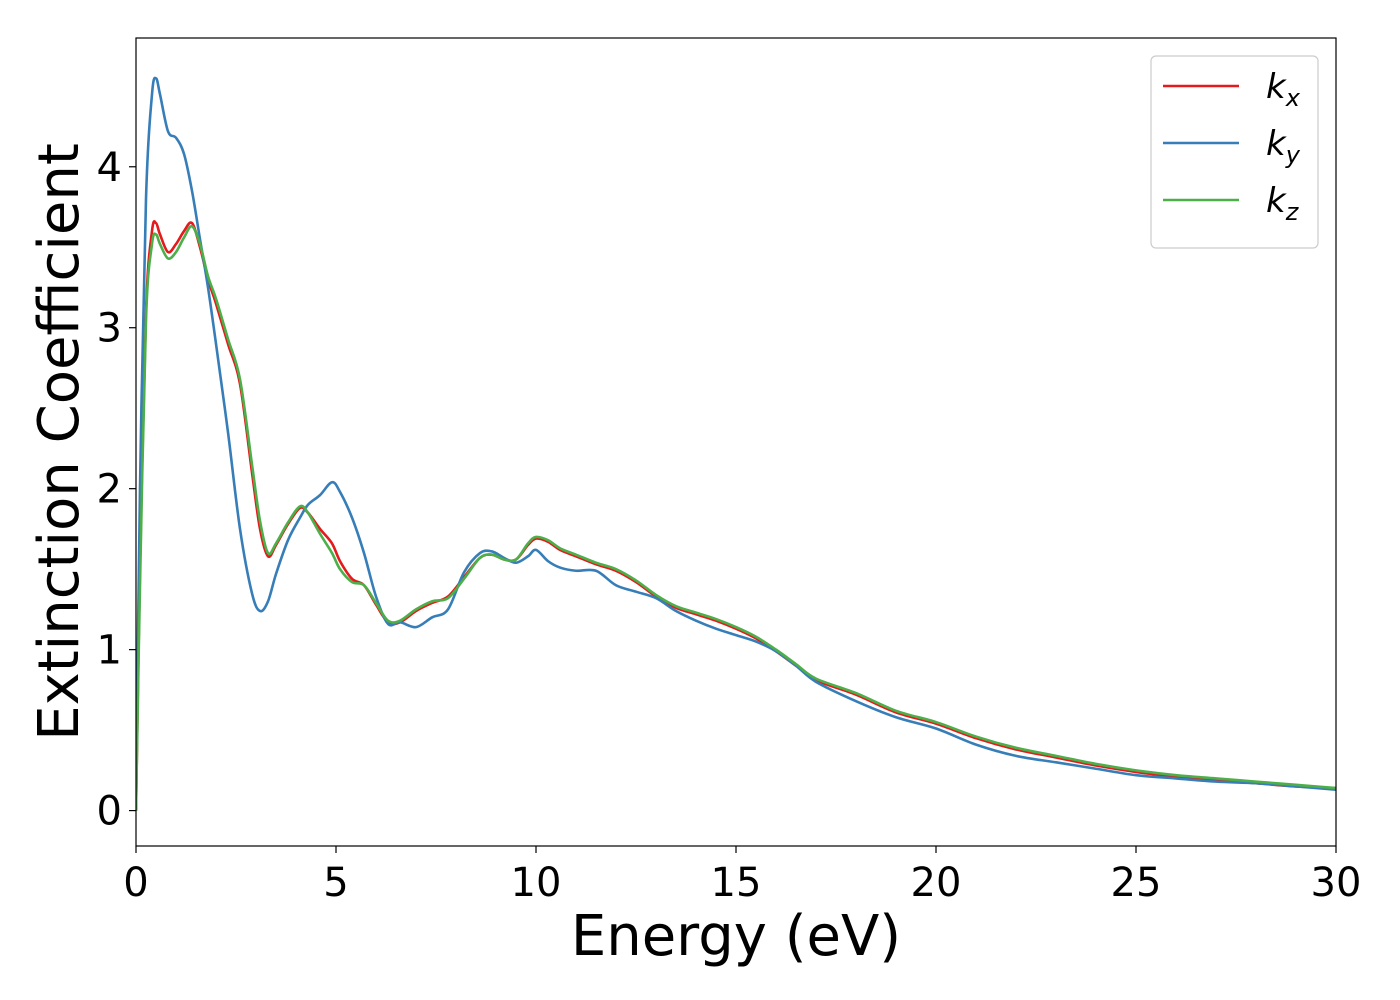  Describe the element at coordinates (536, 883) in the screenshot. I see `x-tick-label: 10` at that location.